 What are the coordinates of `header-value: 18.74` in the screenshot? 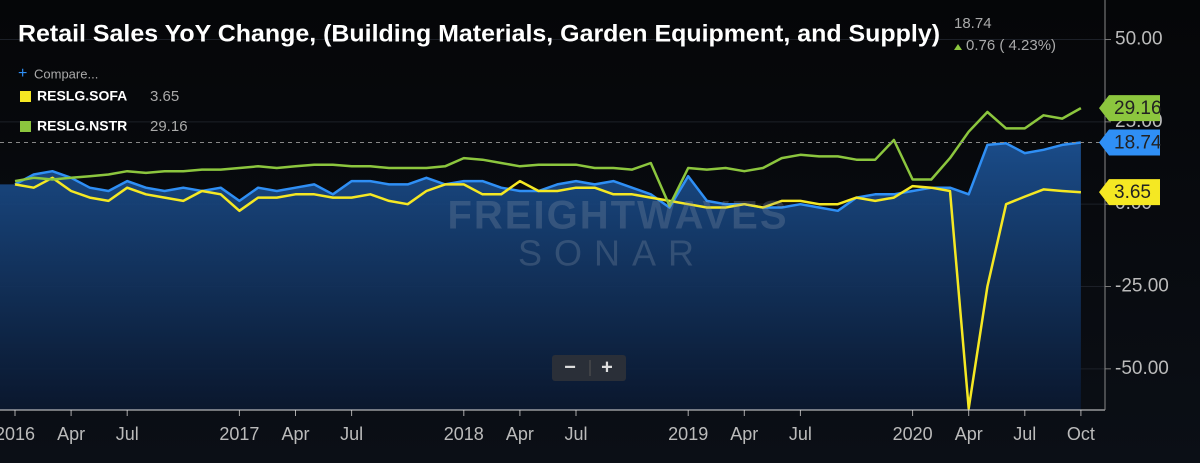 It's located at (973, 23).